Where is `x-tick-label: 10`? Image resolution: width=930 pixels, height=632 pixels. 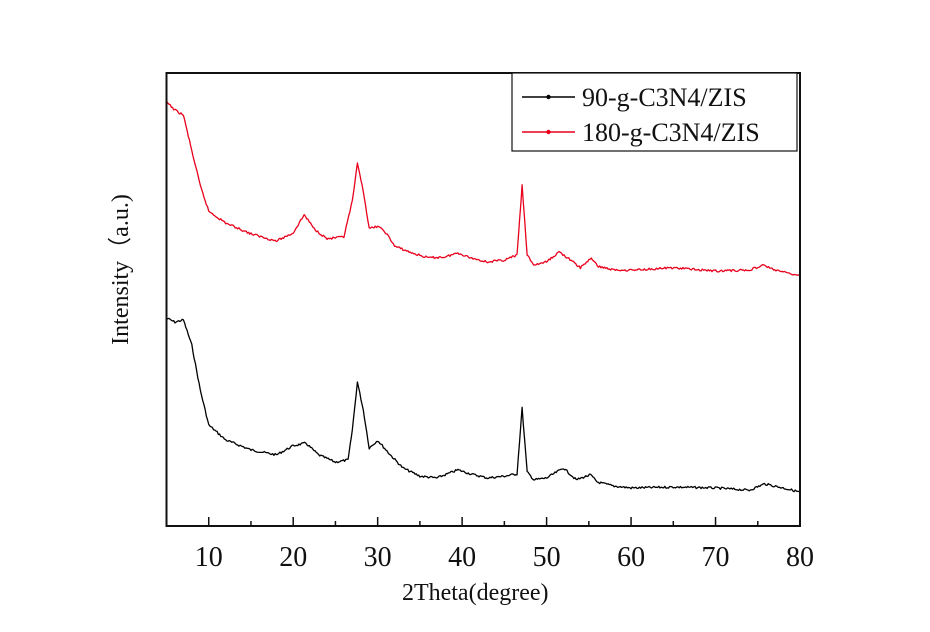 x-tick-label: 10 is located at coordinates (209, 557).